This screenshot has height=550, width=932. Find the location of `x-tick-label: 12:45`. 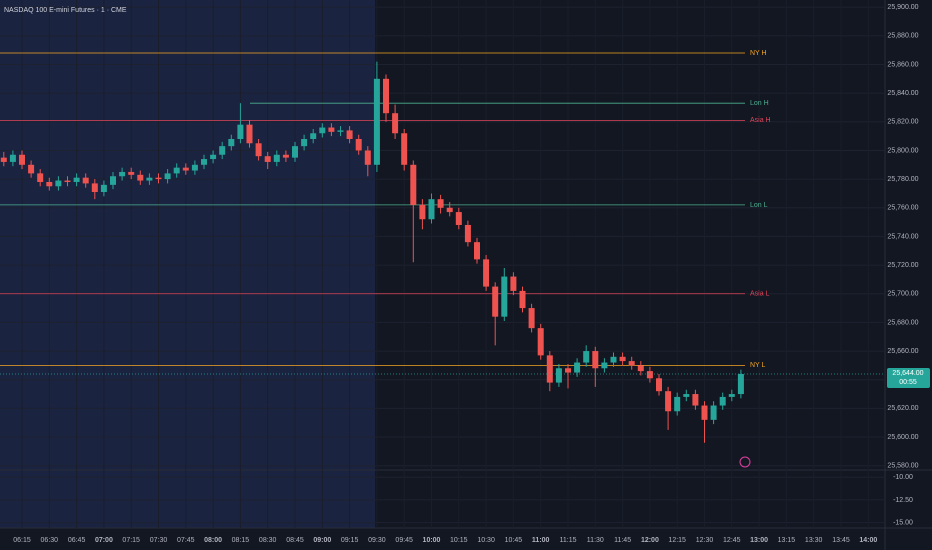

x-tick-label: 12:45 is located at coordinates (732, 540).